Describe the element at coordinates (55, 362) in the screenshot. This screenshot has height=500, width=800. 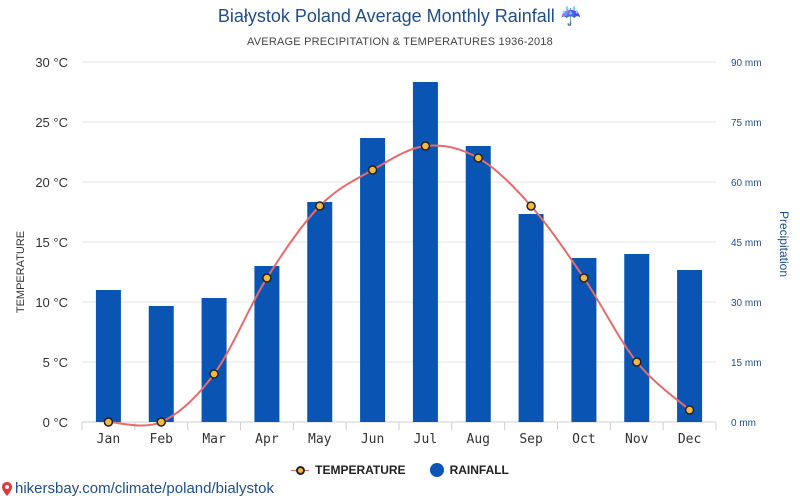
I see `y-left-tick-label: 5 °C` at that location.